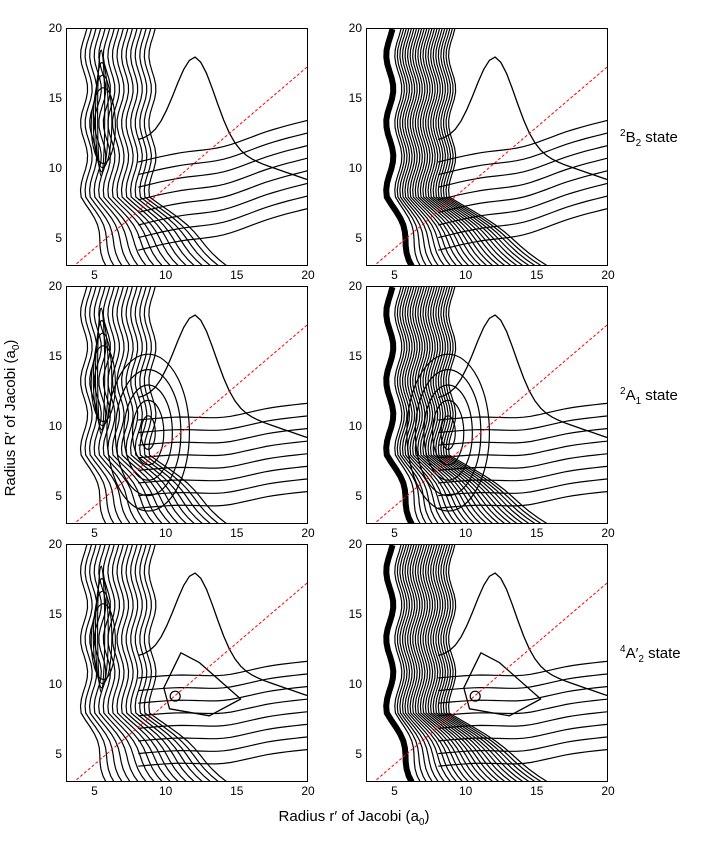 The width and height of the screenshot is (708, 852). Describe the element at coordinates (354, 818) in the screenshot. I see `x-axis-title: Radius r′ of Jacobi (a0)` at that location.